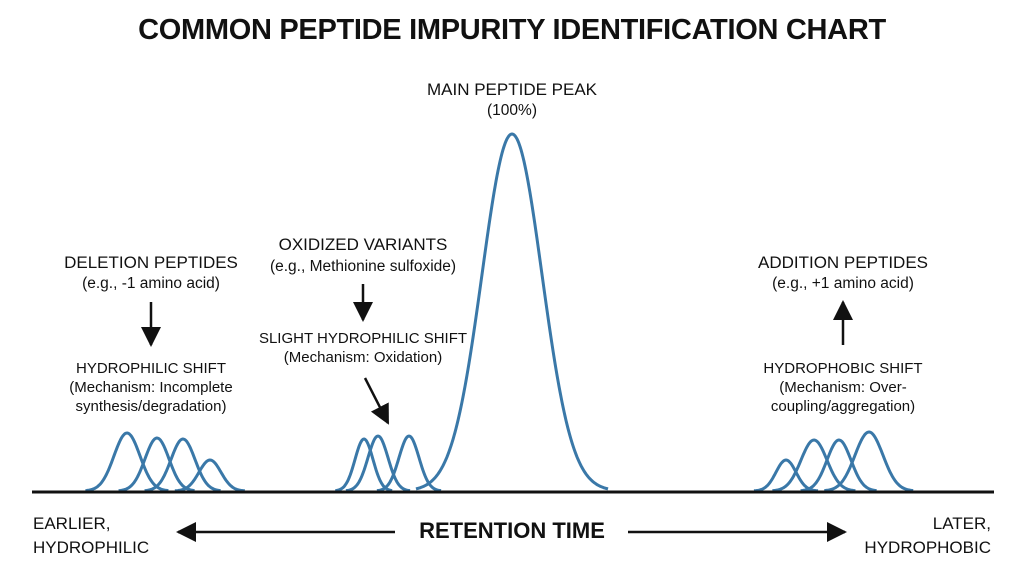  Describe the element at coordinates (151, 262) in the screenshot. I see `deletion-peptides-label: DELETION PEPTIDES` at that location.